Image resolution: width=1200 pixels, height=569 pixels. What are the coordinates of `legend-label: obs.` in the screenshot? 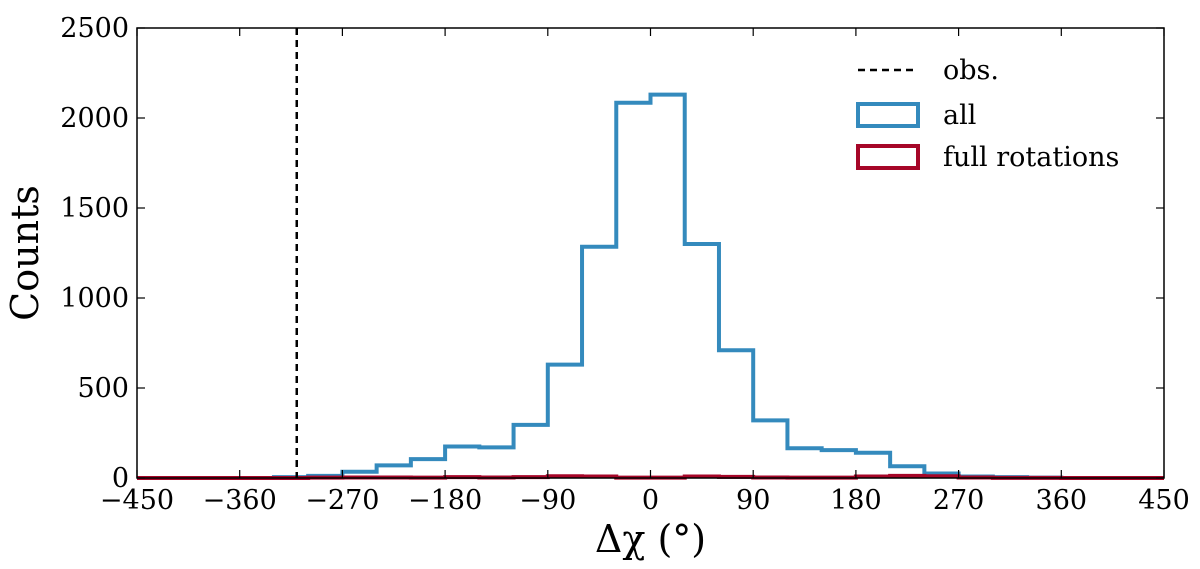 It's located at (971, 70).